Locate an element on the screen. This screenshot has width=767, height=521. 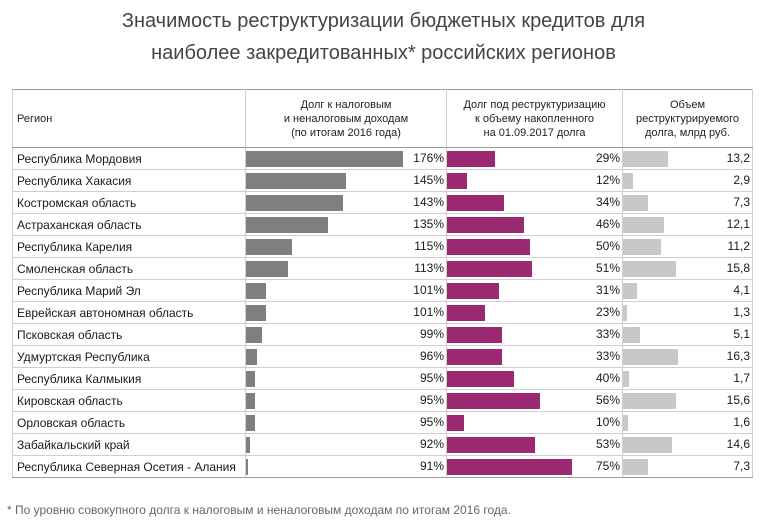
header-volume-line-2: реструктурируемого is located at coordinates (687, 118).